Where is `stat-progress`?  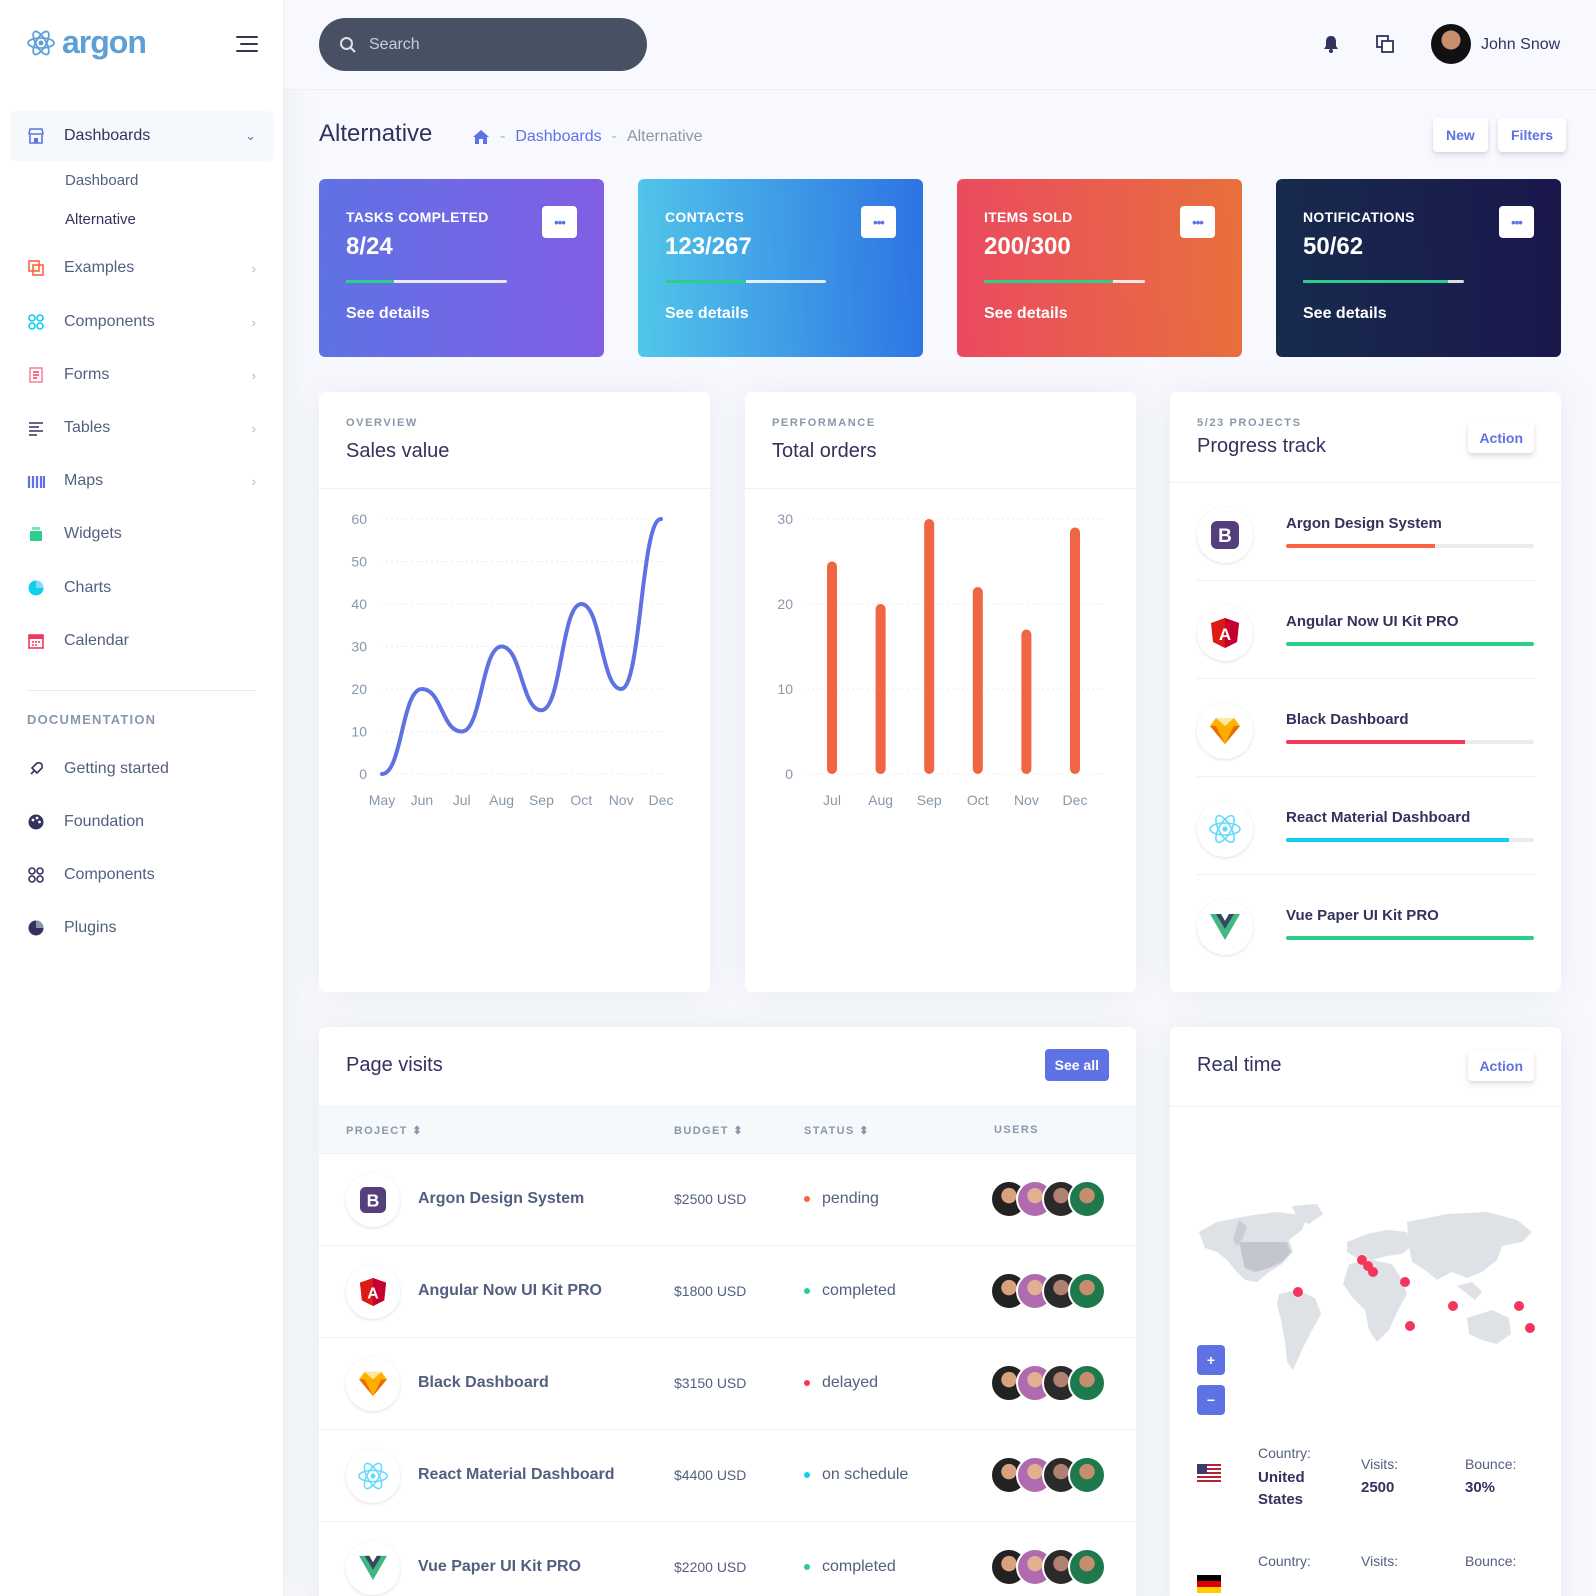 stat-progress is located at coordinates (1383, 281).